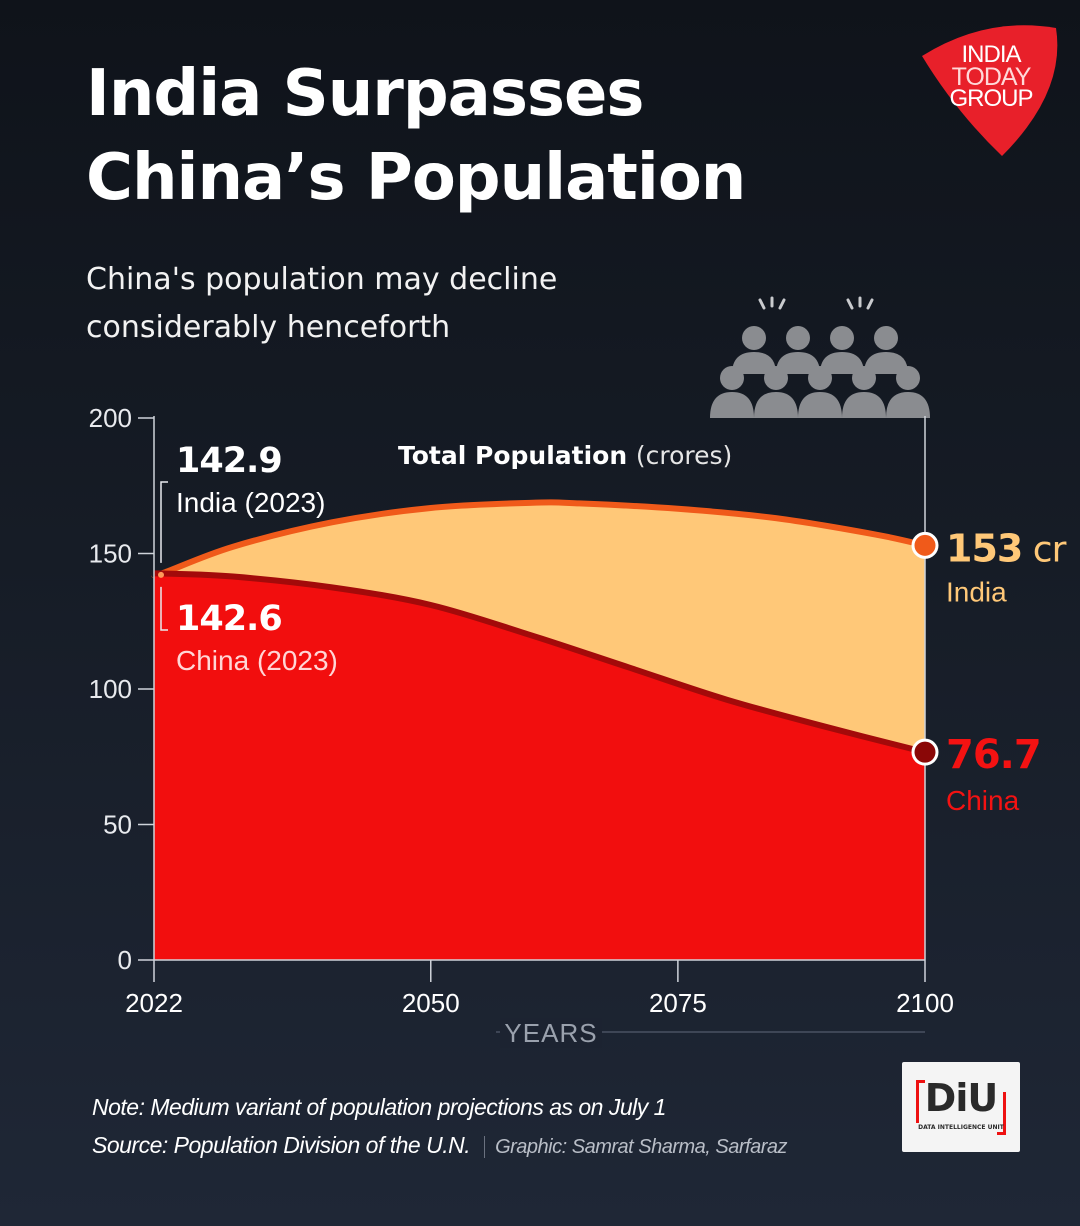  What do you see at coordinates (961, 1127) in the screenshot?
I see `diu-logo-subtext: DATA INTELLIGENCE UNIT` at bounding box center [961, 1127].